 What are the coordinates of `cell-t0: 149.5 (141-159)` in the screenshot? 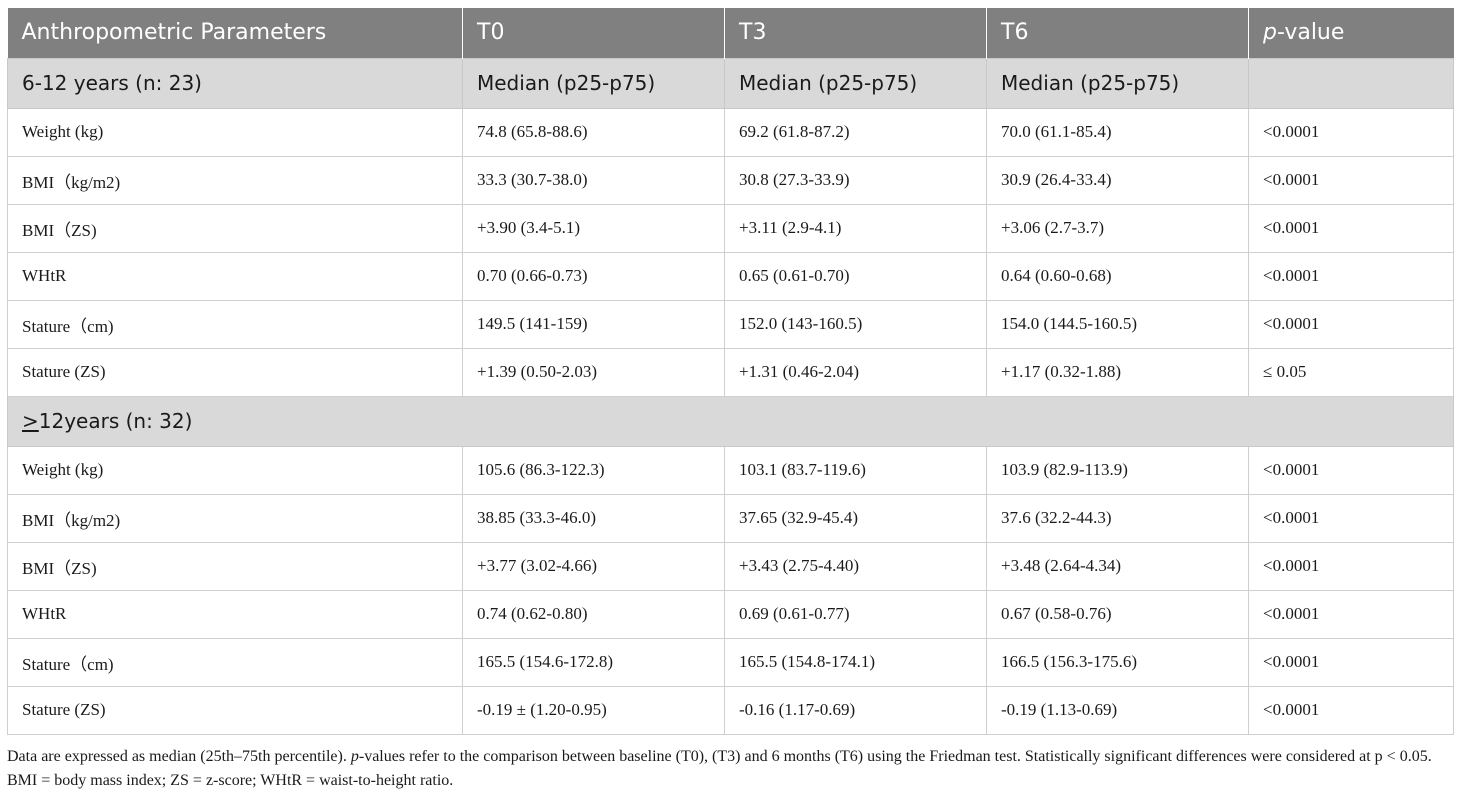 It's located at (593, 324).